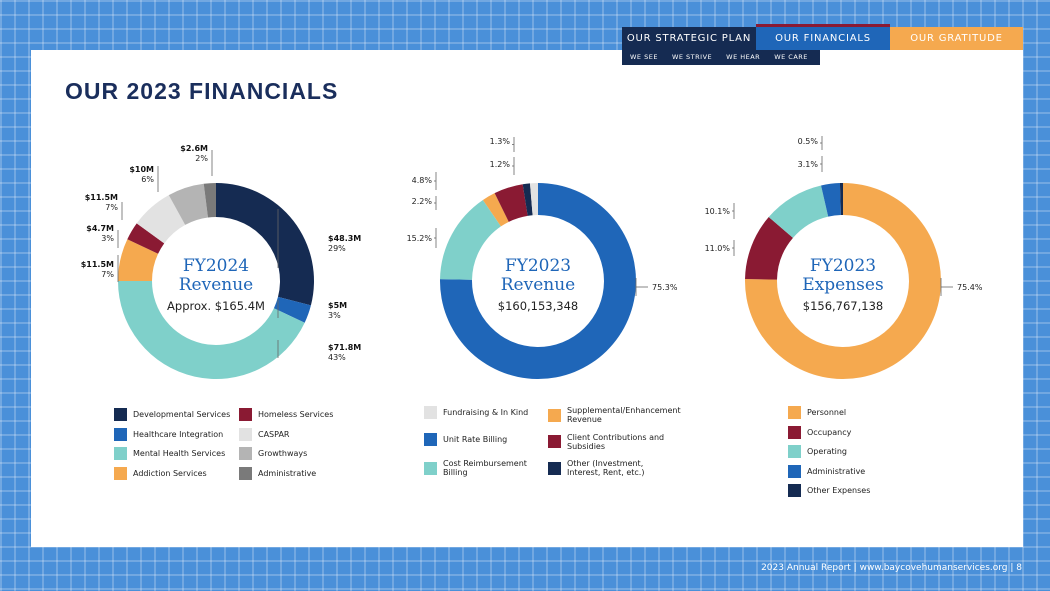 This screenshot has height=591, width=1050. What do you see at coordinates (841, 199) in the screenshot?
I see `slice-other-expenses` at bounding box center [841, 199].